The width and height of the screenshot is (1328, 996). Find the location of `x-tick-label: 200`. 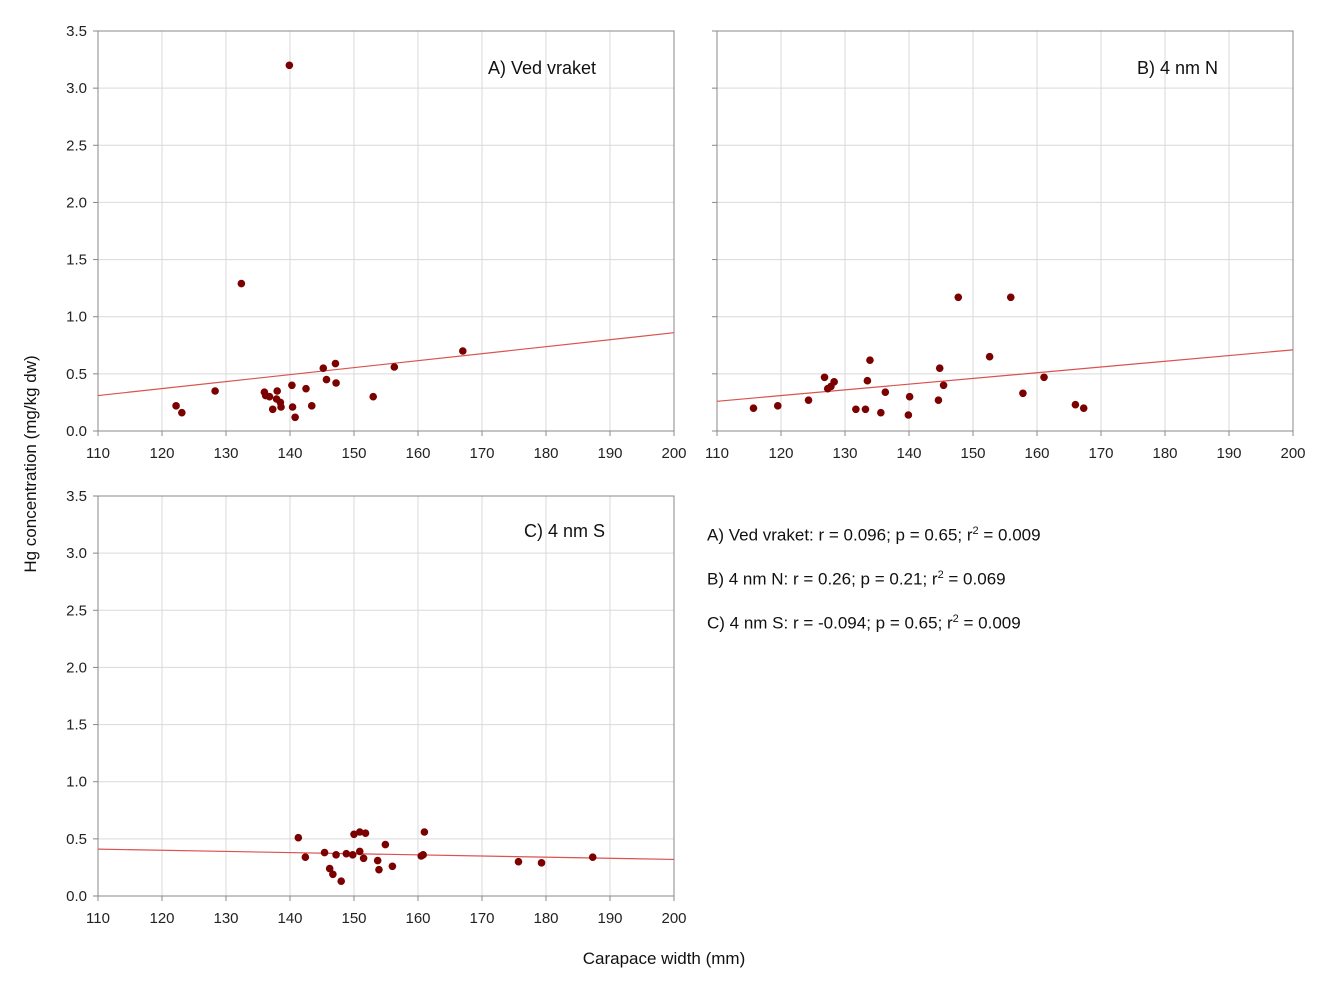

x-tick-label: 200 is located at coordinates (673, 453).